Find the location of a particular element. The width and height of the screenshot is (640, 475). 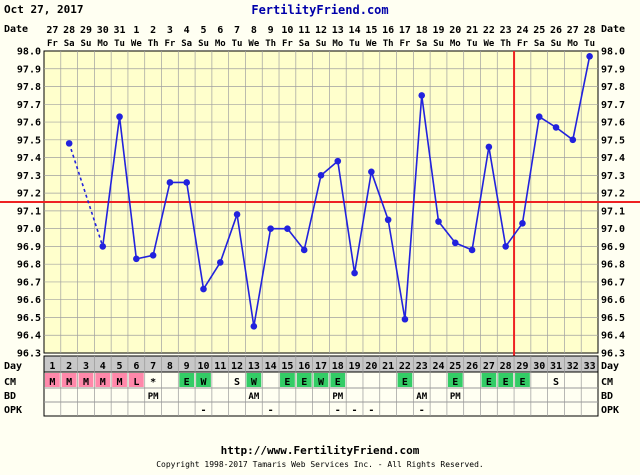

site-title: FertilityFriend.com is located at coordinates (320, 10).